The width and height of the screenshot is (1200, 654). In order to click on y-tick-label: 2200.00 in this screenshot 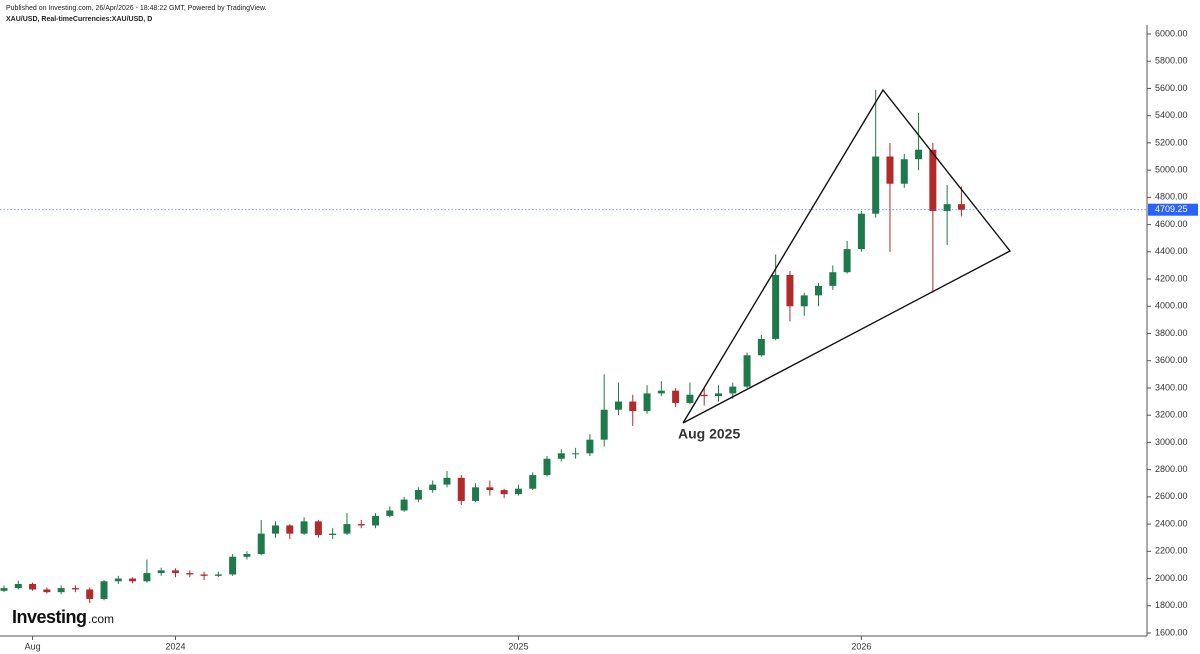, I will do `click(1171, 551)`.